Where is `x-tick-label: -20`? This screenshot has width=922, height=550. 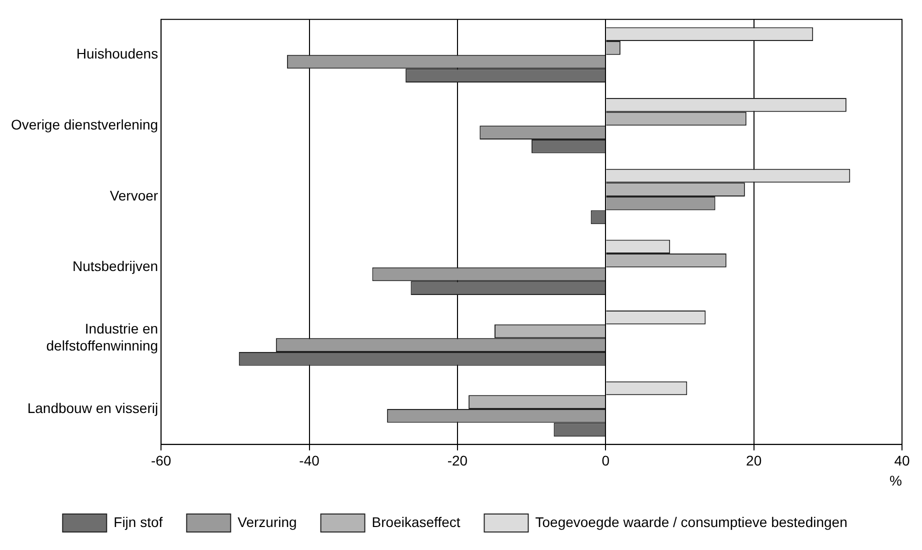 x-tick-label: -20 is located at coordinates (457, 460).